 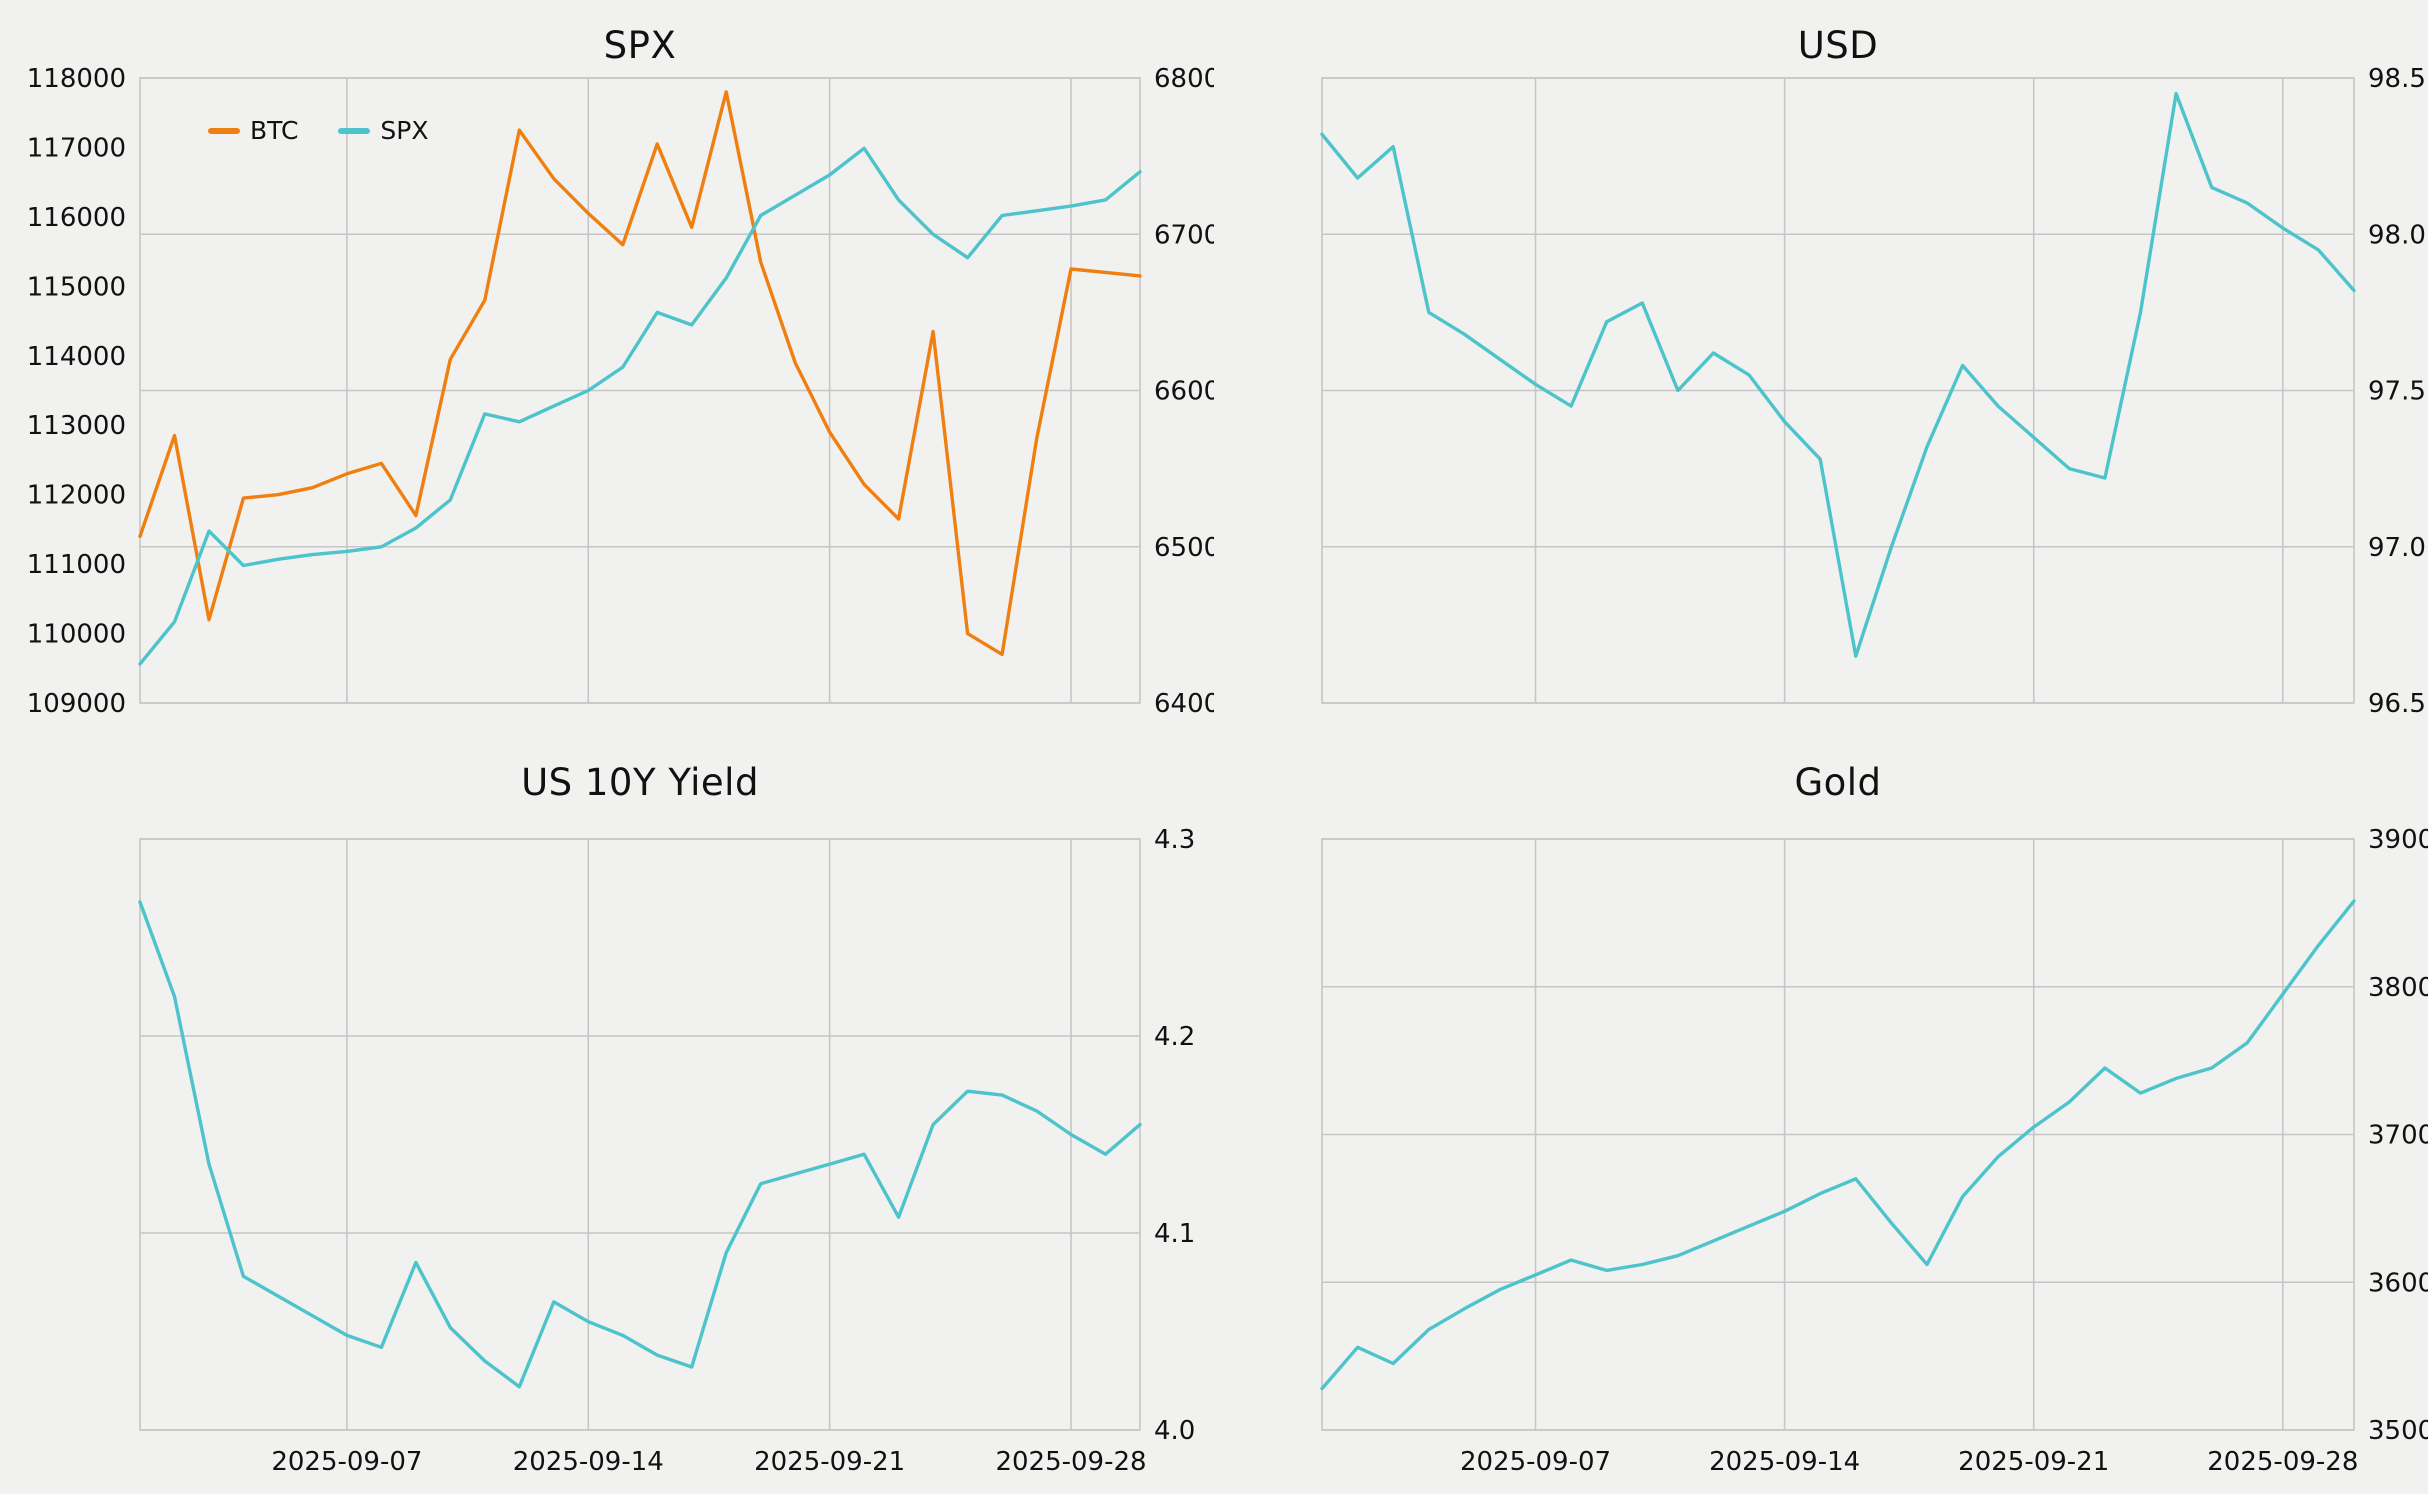 I want to click on right-axis-tick-label: 3500, so click(x=2398, y=1431).